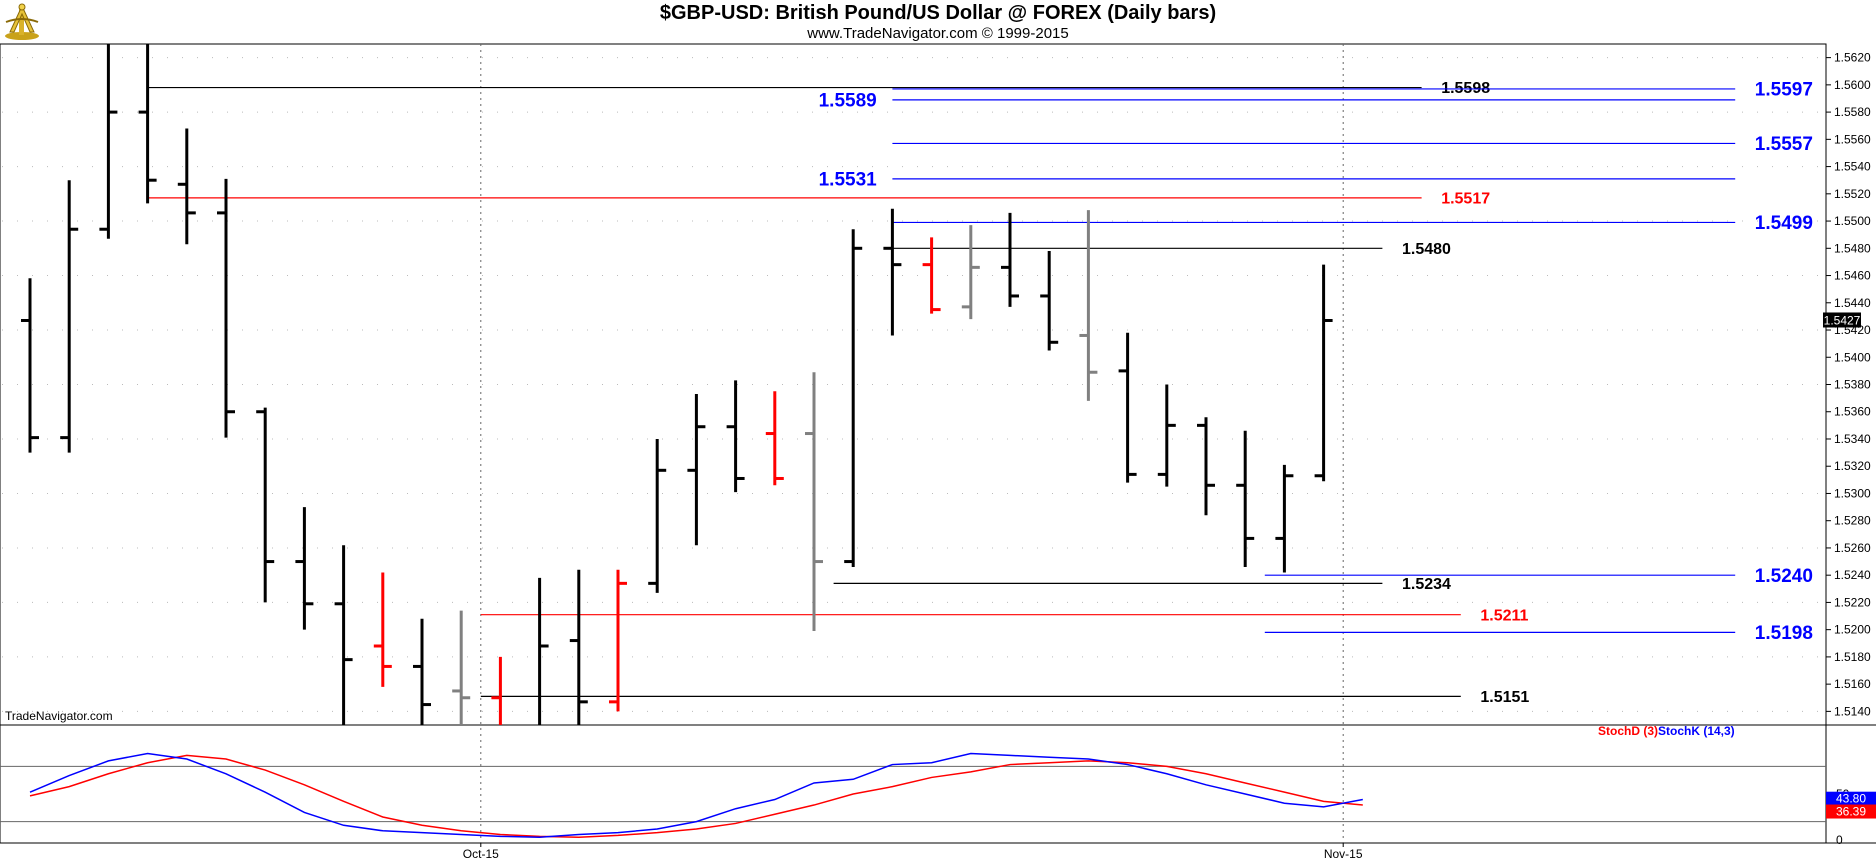 The height and width of the screenshot is (863, 1876). Describe the element at coordinates (1852, 548) in the screenshot. I see `price-tick-label: 1.5260` at that location.